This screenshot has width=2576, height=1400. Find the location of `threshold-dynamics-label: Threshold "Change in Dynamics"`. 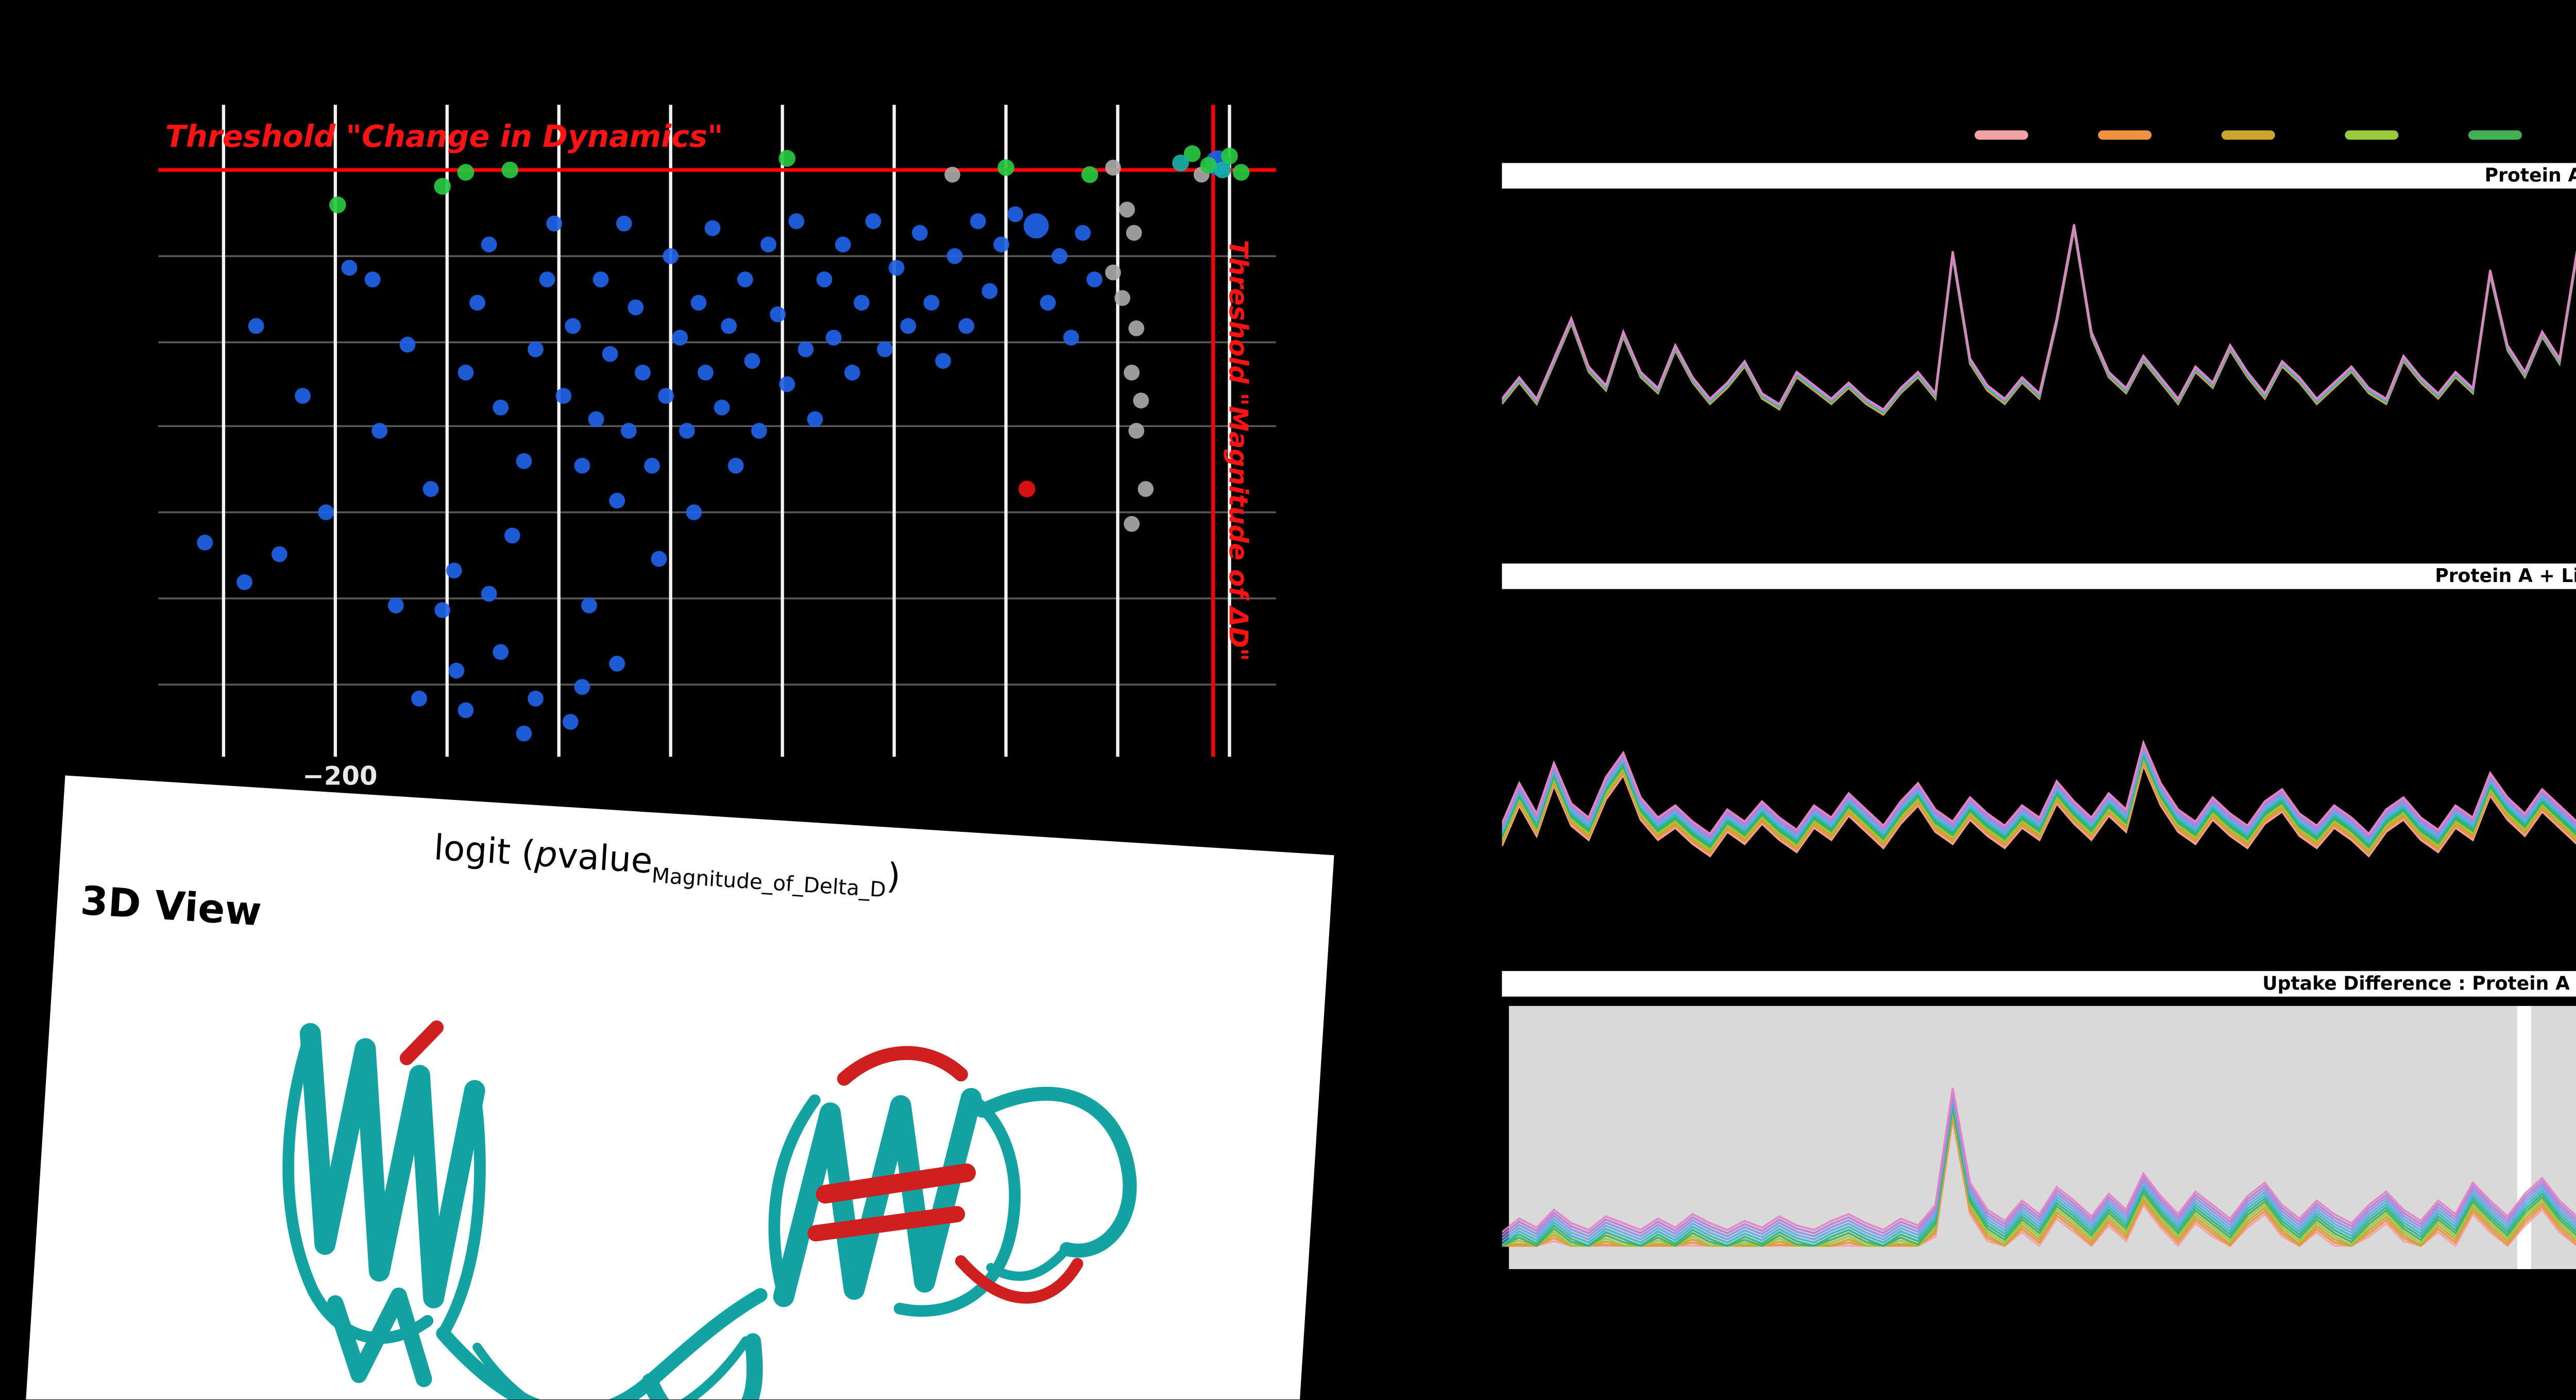

threshold-dynamics-label: Threshold "Change in Dynamics" is located at coordinates (444, 139).